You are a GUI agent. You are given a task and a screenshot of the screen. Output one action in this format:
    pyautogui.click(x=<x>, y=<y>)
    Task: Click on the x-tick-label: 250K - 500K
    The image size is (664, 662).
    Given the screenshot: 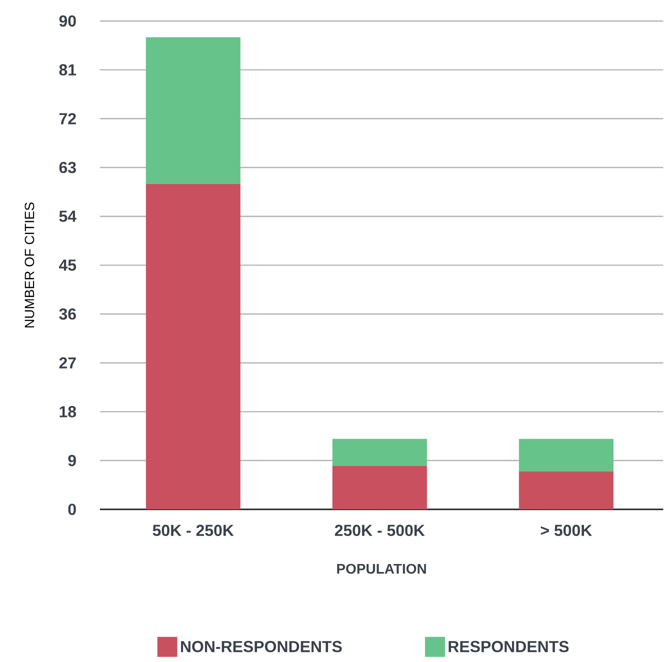 What is the action you would take?
    pyautogui.click(x=379, y=530)
    